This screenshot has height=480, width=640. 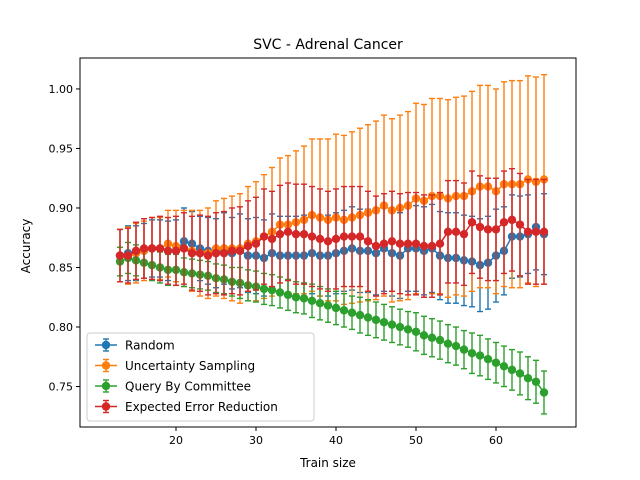 I want to click on x-tick-label: 50, so click(x=416, y=440).